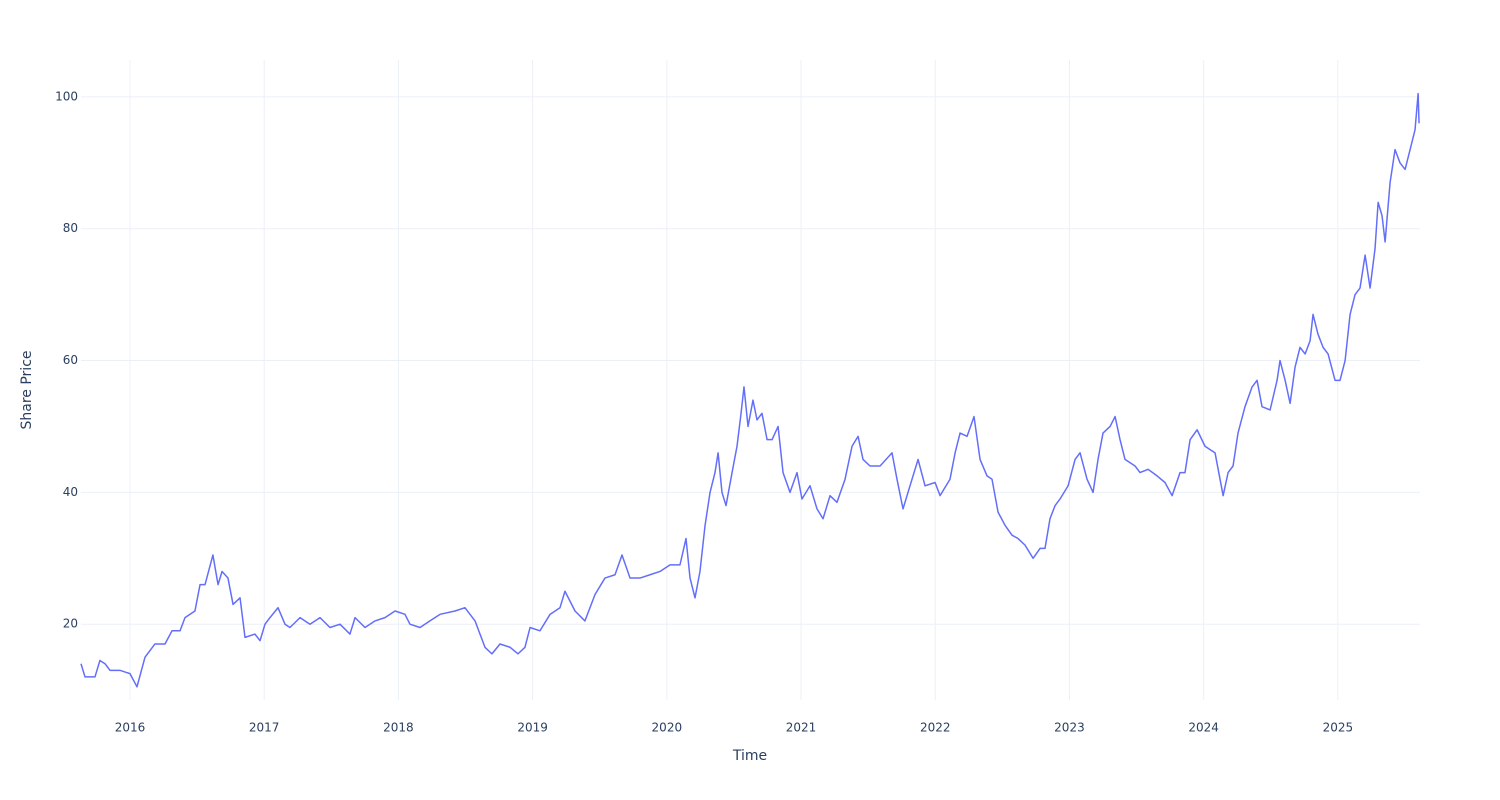 The height and width of the screenshot is (800, 1500). I want to click on x-tick-label: 2017, so click(264, 728).